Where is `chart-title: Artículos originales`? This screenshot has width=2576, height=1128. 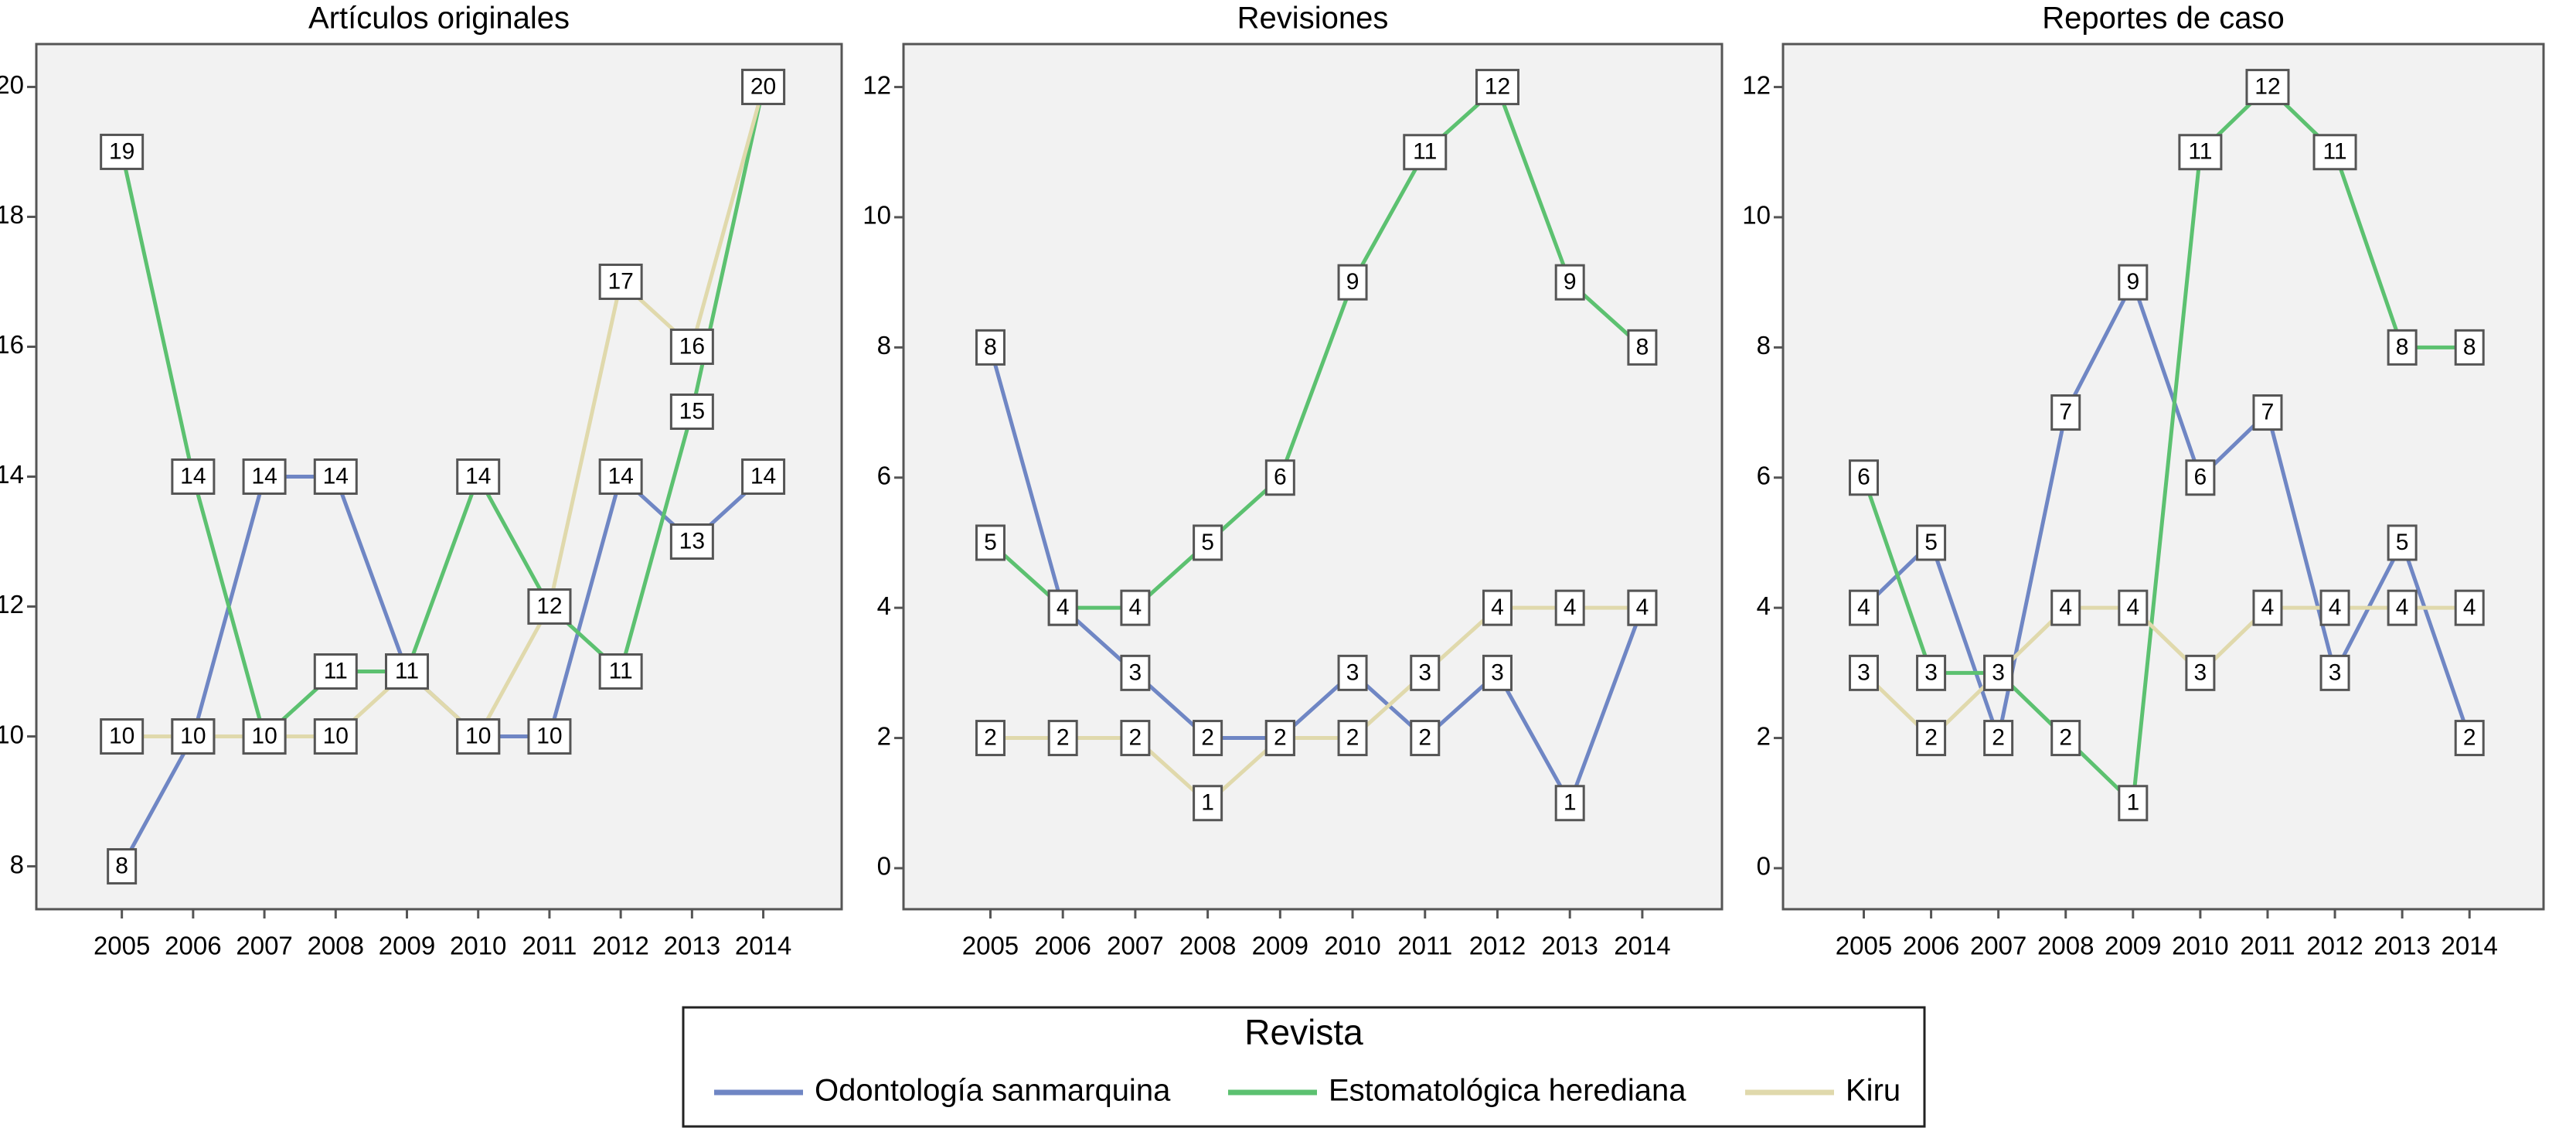 chart-title: Artículos originales is located at coordinates (439, 19).